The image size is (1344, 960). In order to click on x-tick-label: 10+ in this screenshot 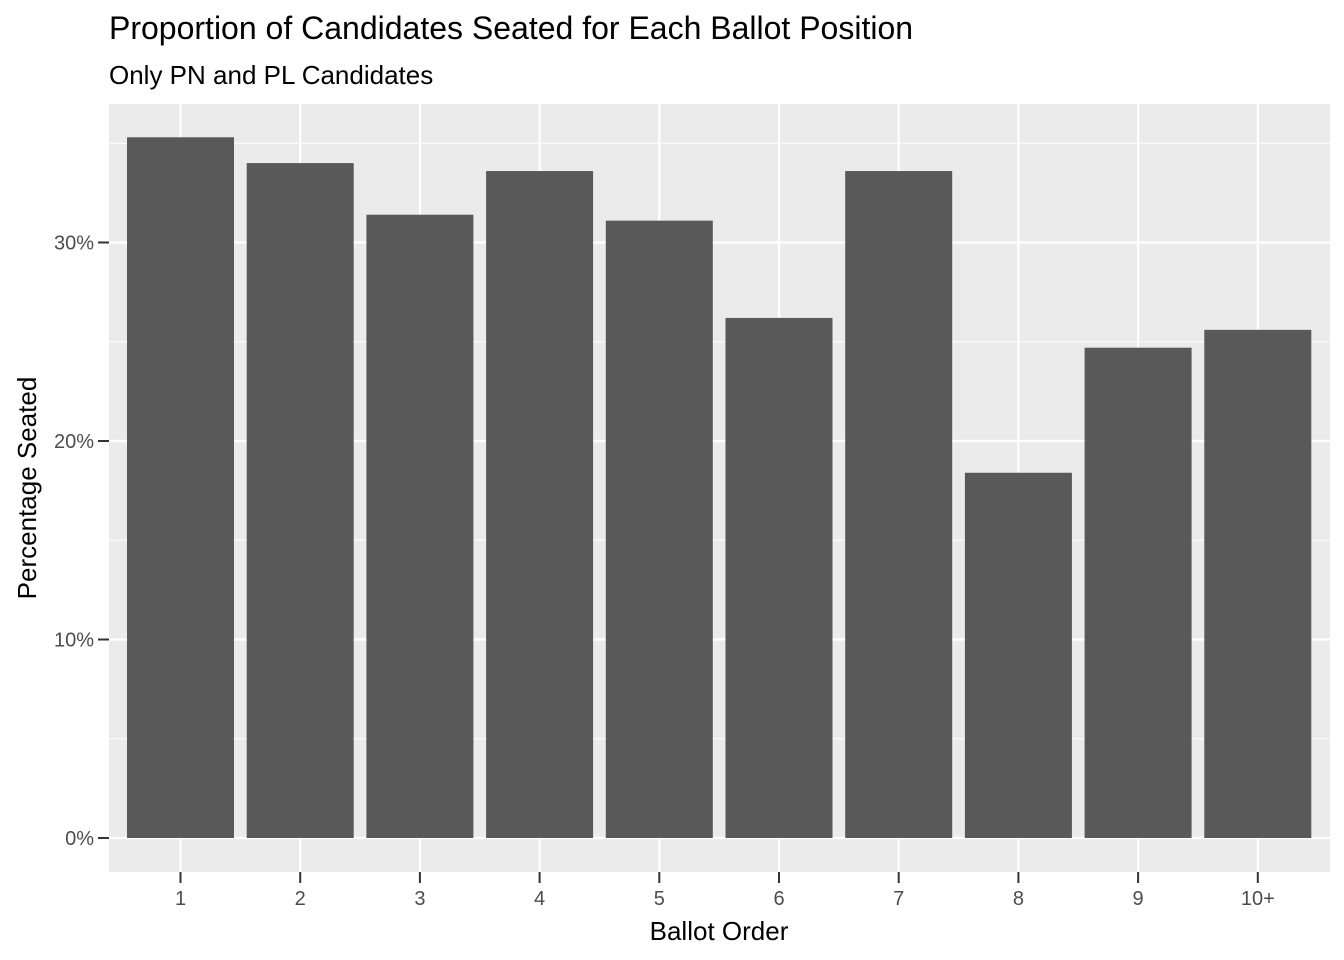, I will do `click(1258, 899)`.